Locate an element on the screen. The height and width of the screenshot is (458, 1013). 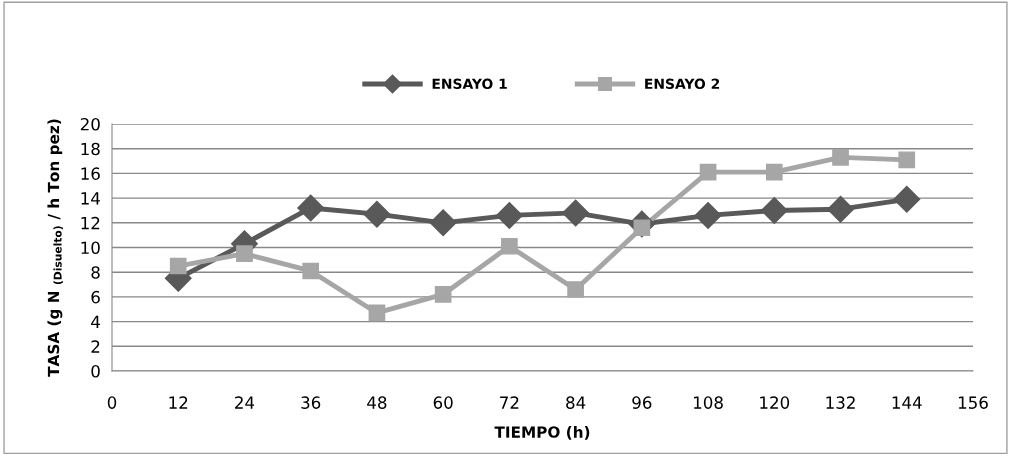
x-tick-label: 156 is located at coordinates (973, 402).